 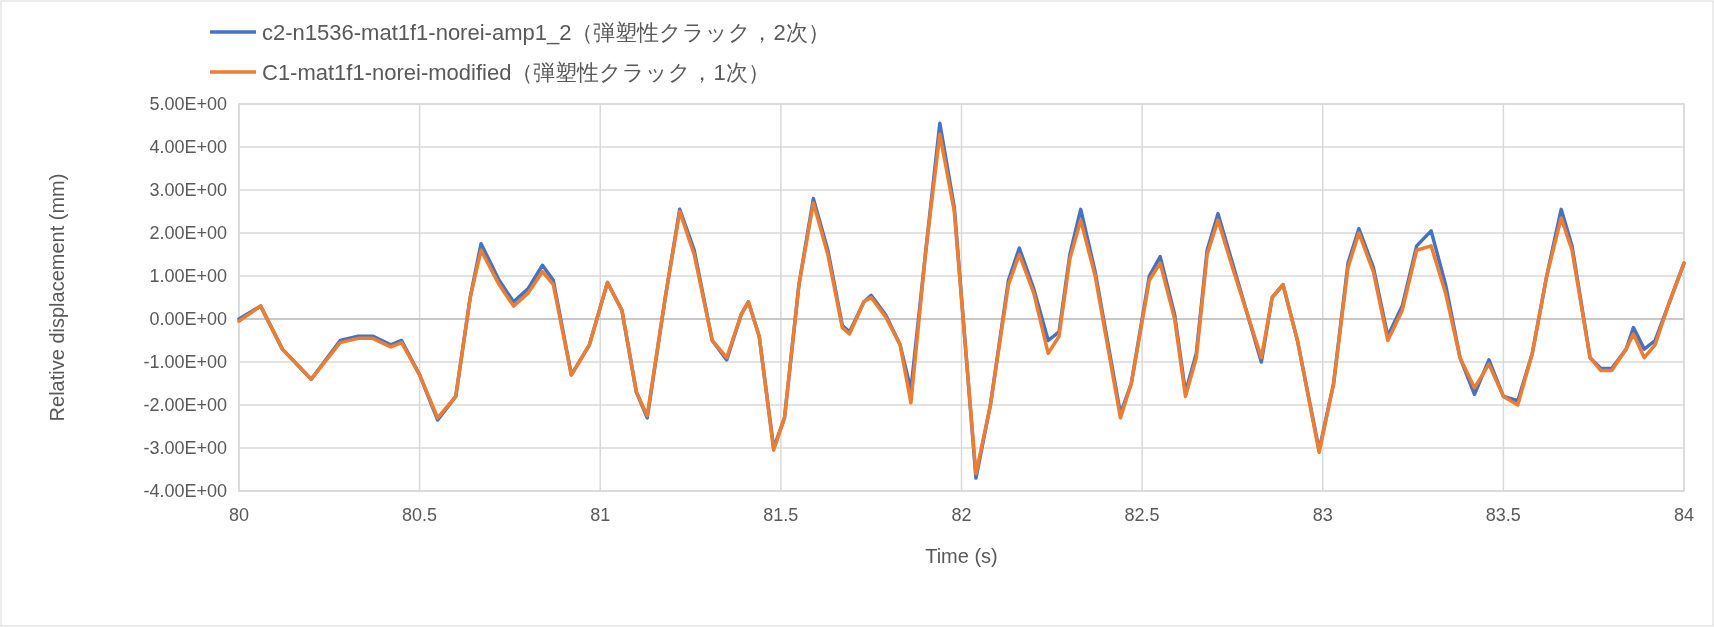 I want to click on y-tick-label: 1.00E+00, so click(x=188, y=276).